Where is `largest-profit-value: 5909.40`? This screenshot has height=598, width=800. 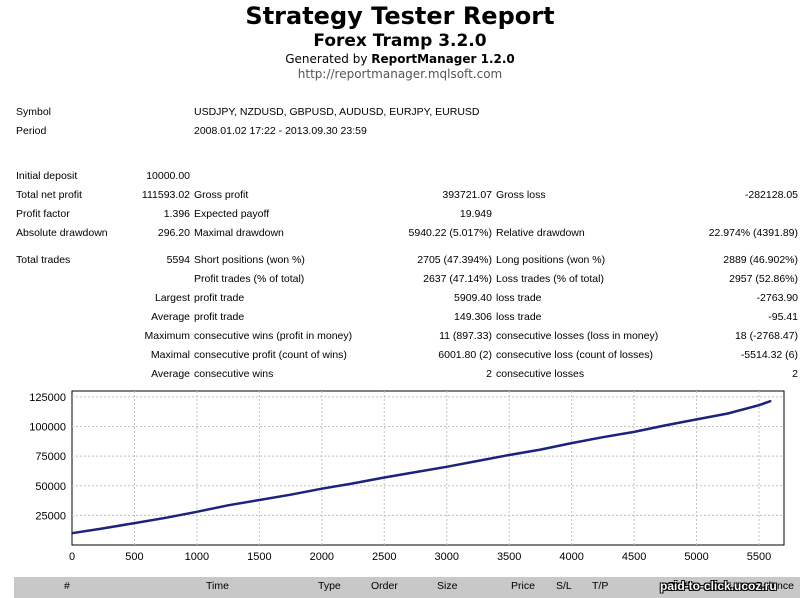
largest-profit-value: 5909.40 is located at coordinates (473, 297).